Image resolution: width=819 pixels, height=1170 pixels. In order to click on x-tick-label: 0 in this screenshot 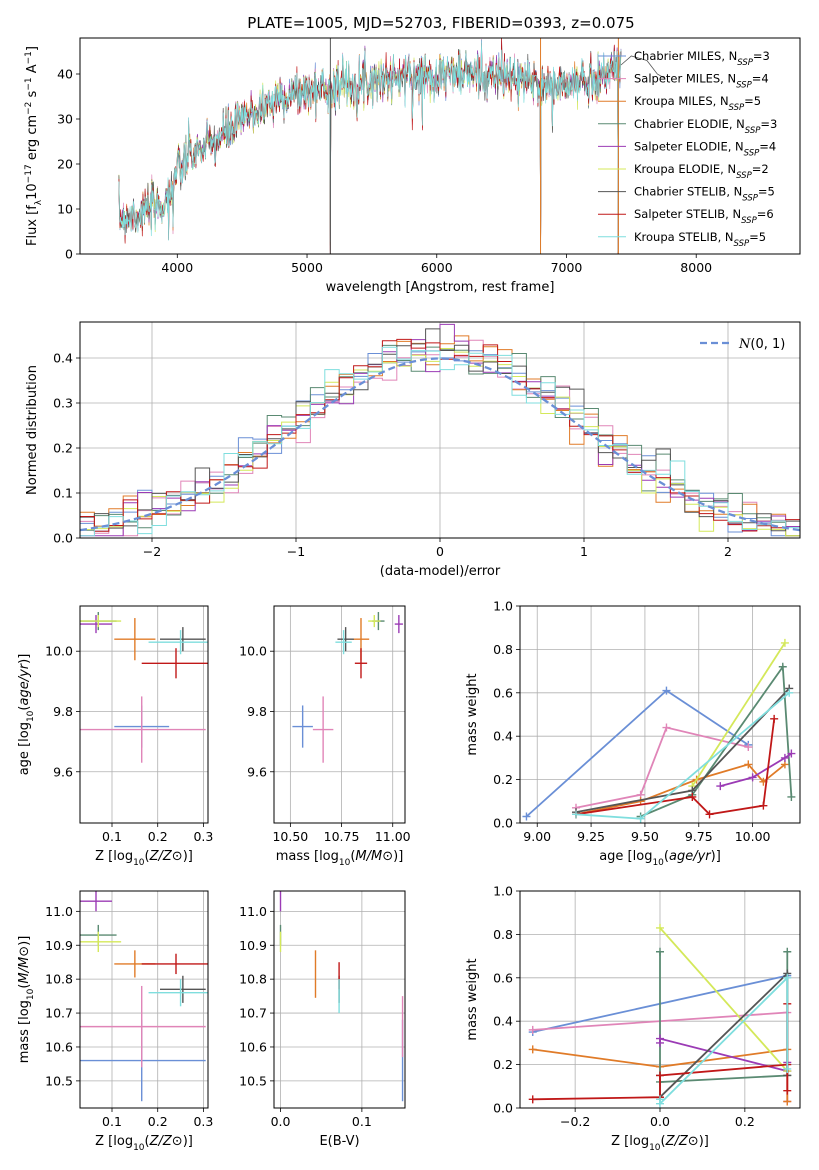, I will do `click(440, 551)`.